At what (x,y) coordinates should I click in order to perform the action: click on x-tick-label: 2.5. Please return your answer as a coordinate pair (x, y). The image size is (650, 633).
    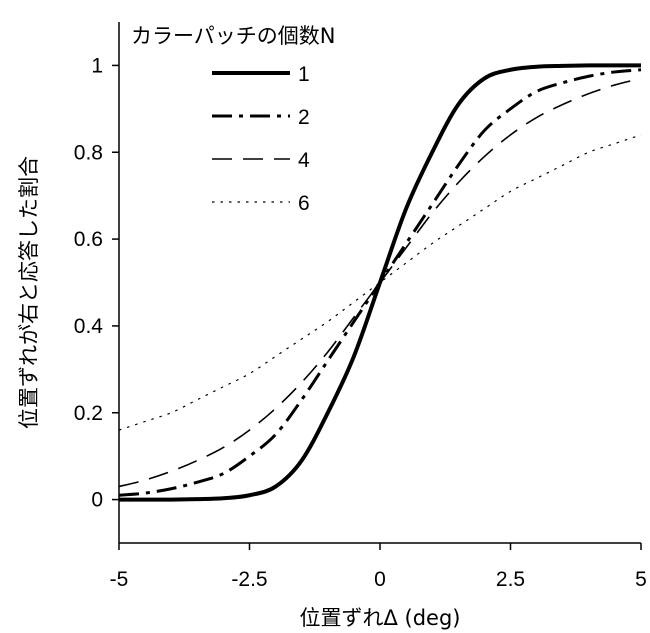
    Looking at the image, I should click on (510, 579).